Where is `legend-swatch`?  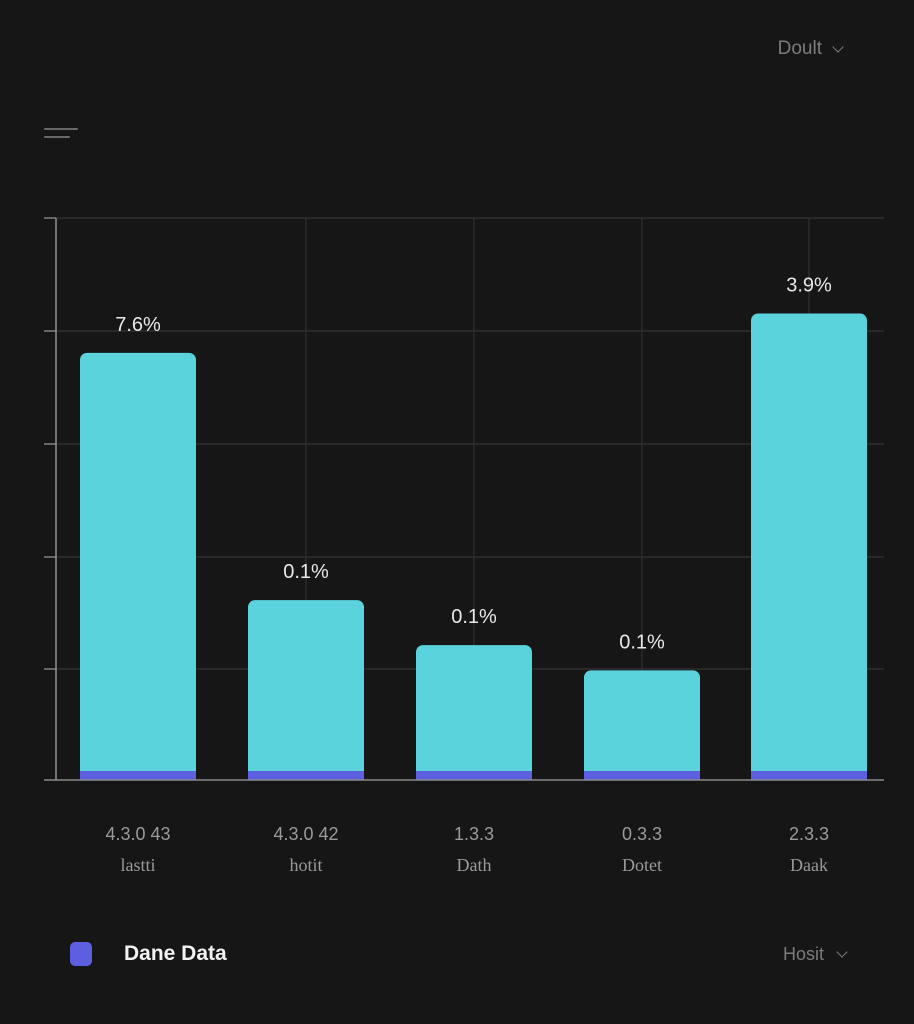 legend-swatch is located at coordinates (81, 954).